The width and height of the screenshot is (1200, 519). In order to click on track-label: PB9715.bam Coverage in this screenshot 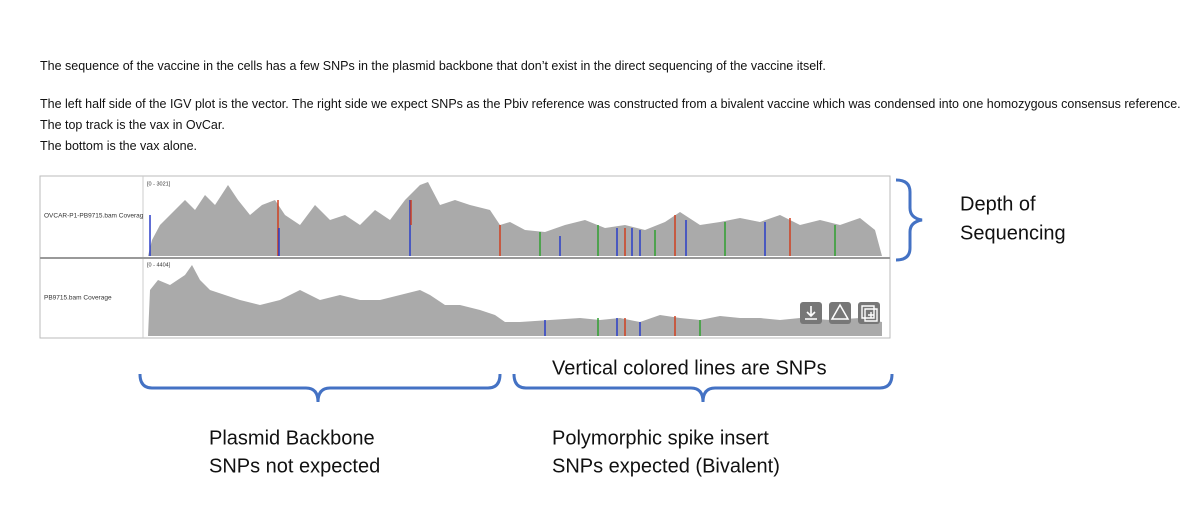, I will do `click(78, 298)`.